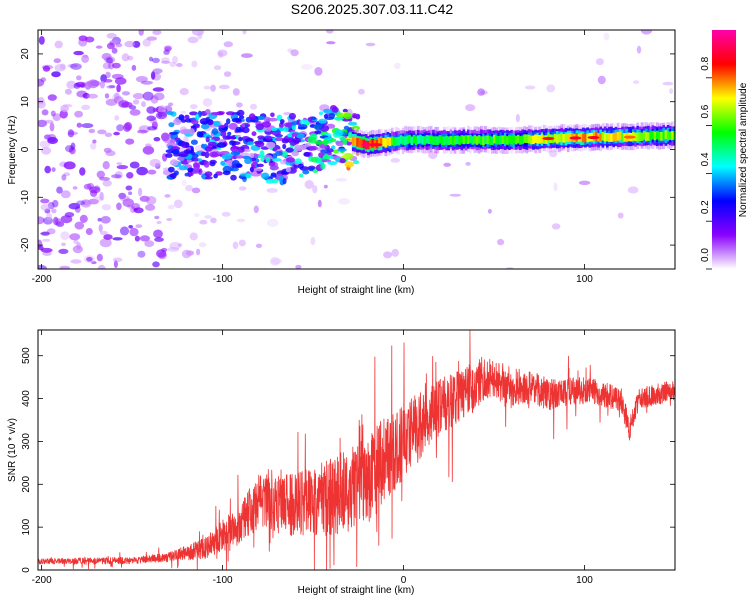  I want to click on snr-y-axis-label: SNR (10 * v/v), so click(12, 450).